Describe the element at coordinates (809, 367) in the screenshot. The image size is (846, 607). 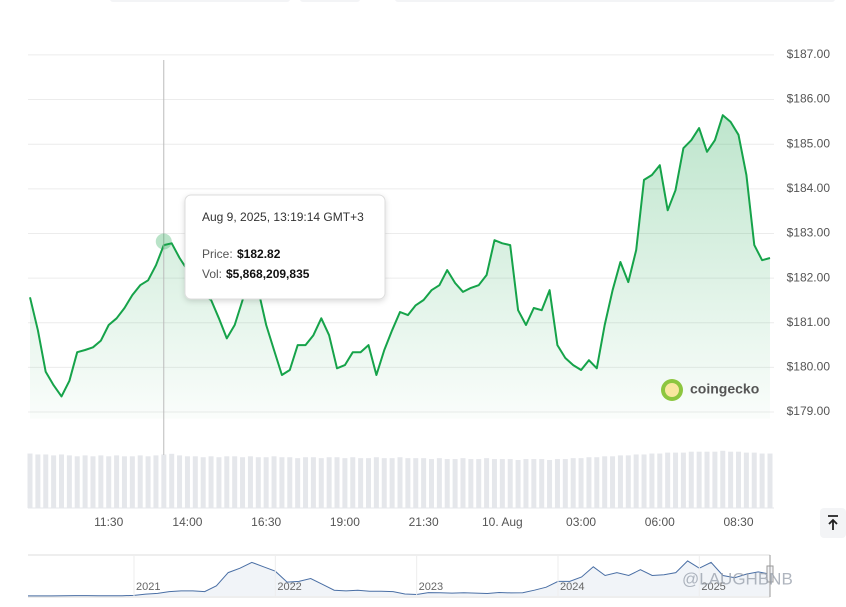
I see `y-tick-label: $180.00` at that location.